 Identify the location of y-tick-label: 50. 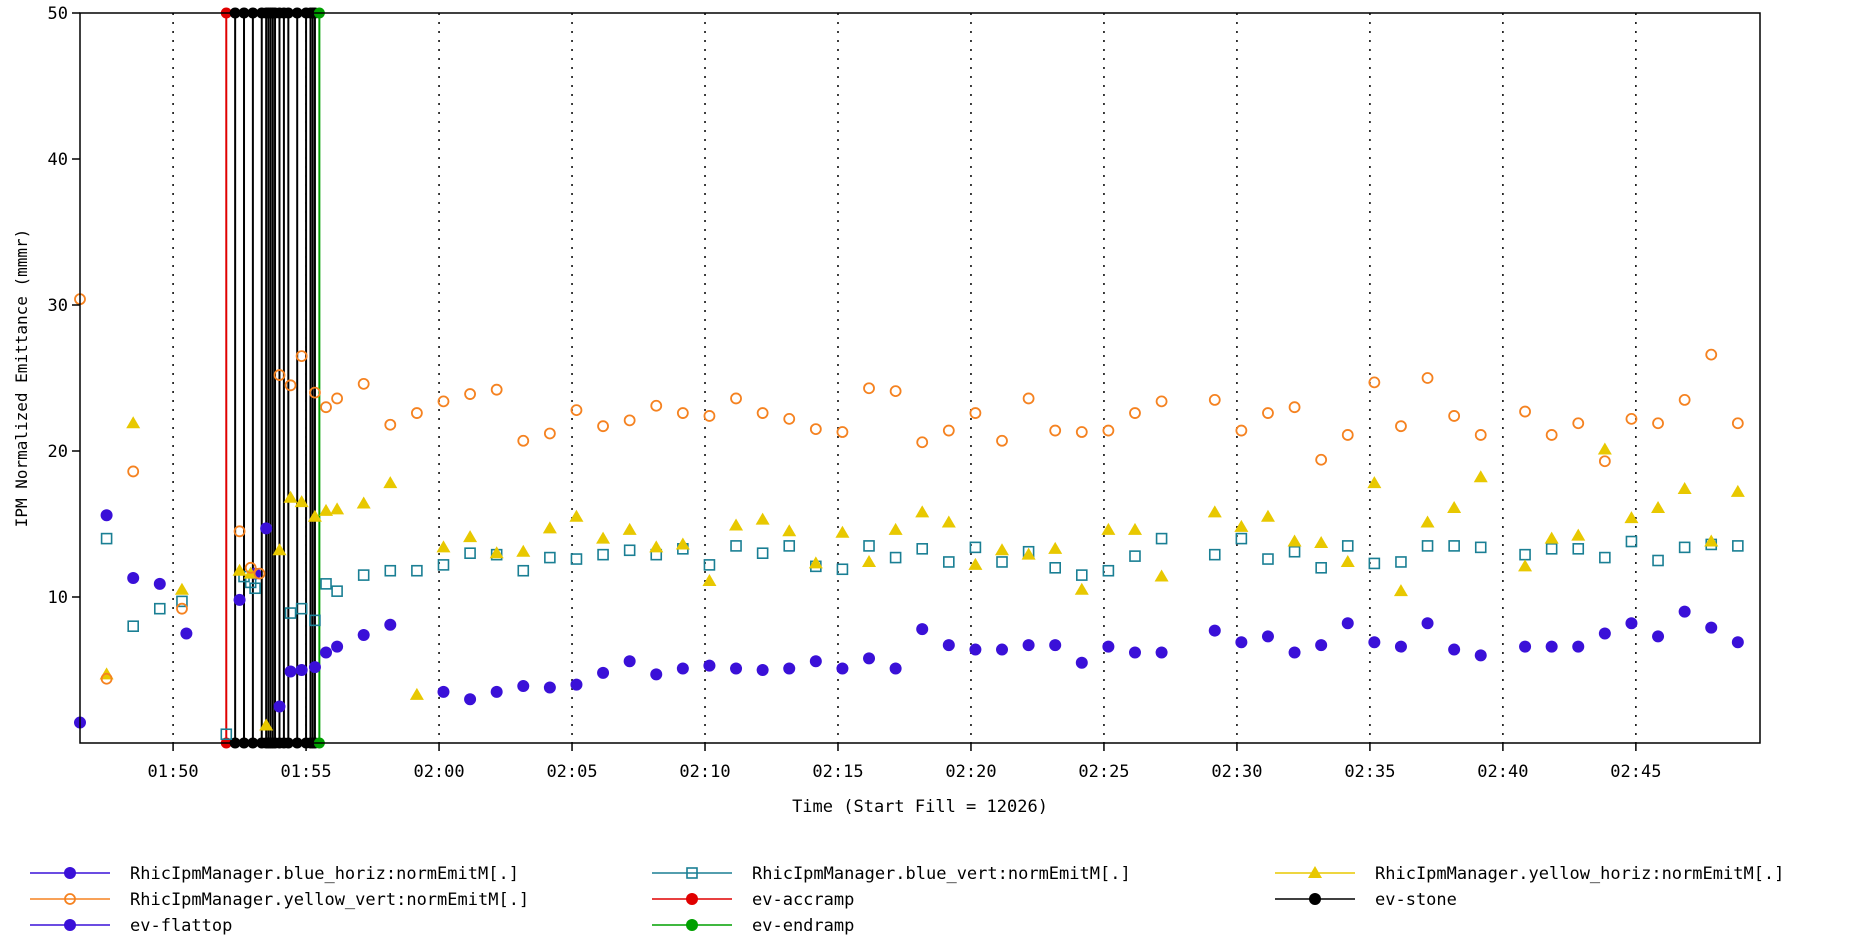
(58, 14).